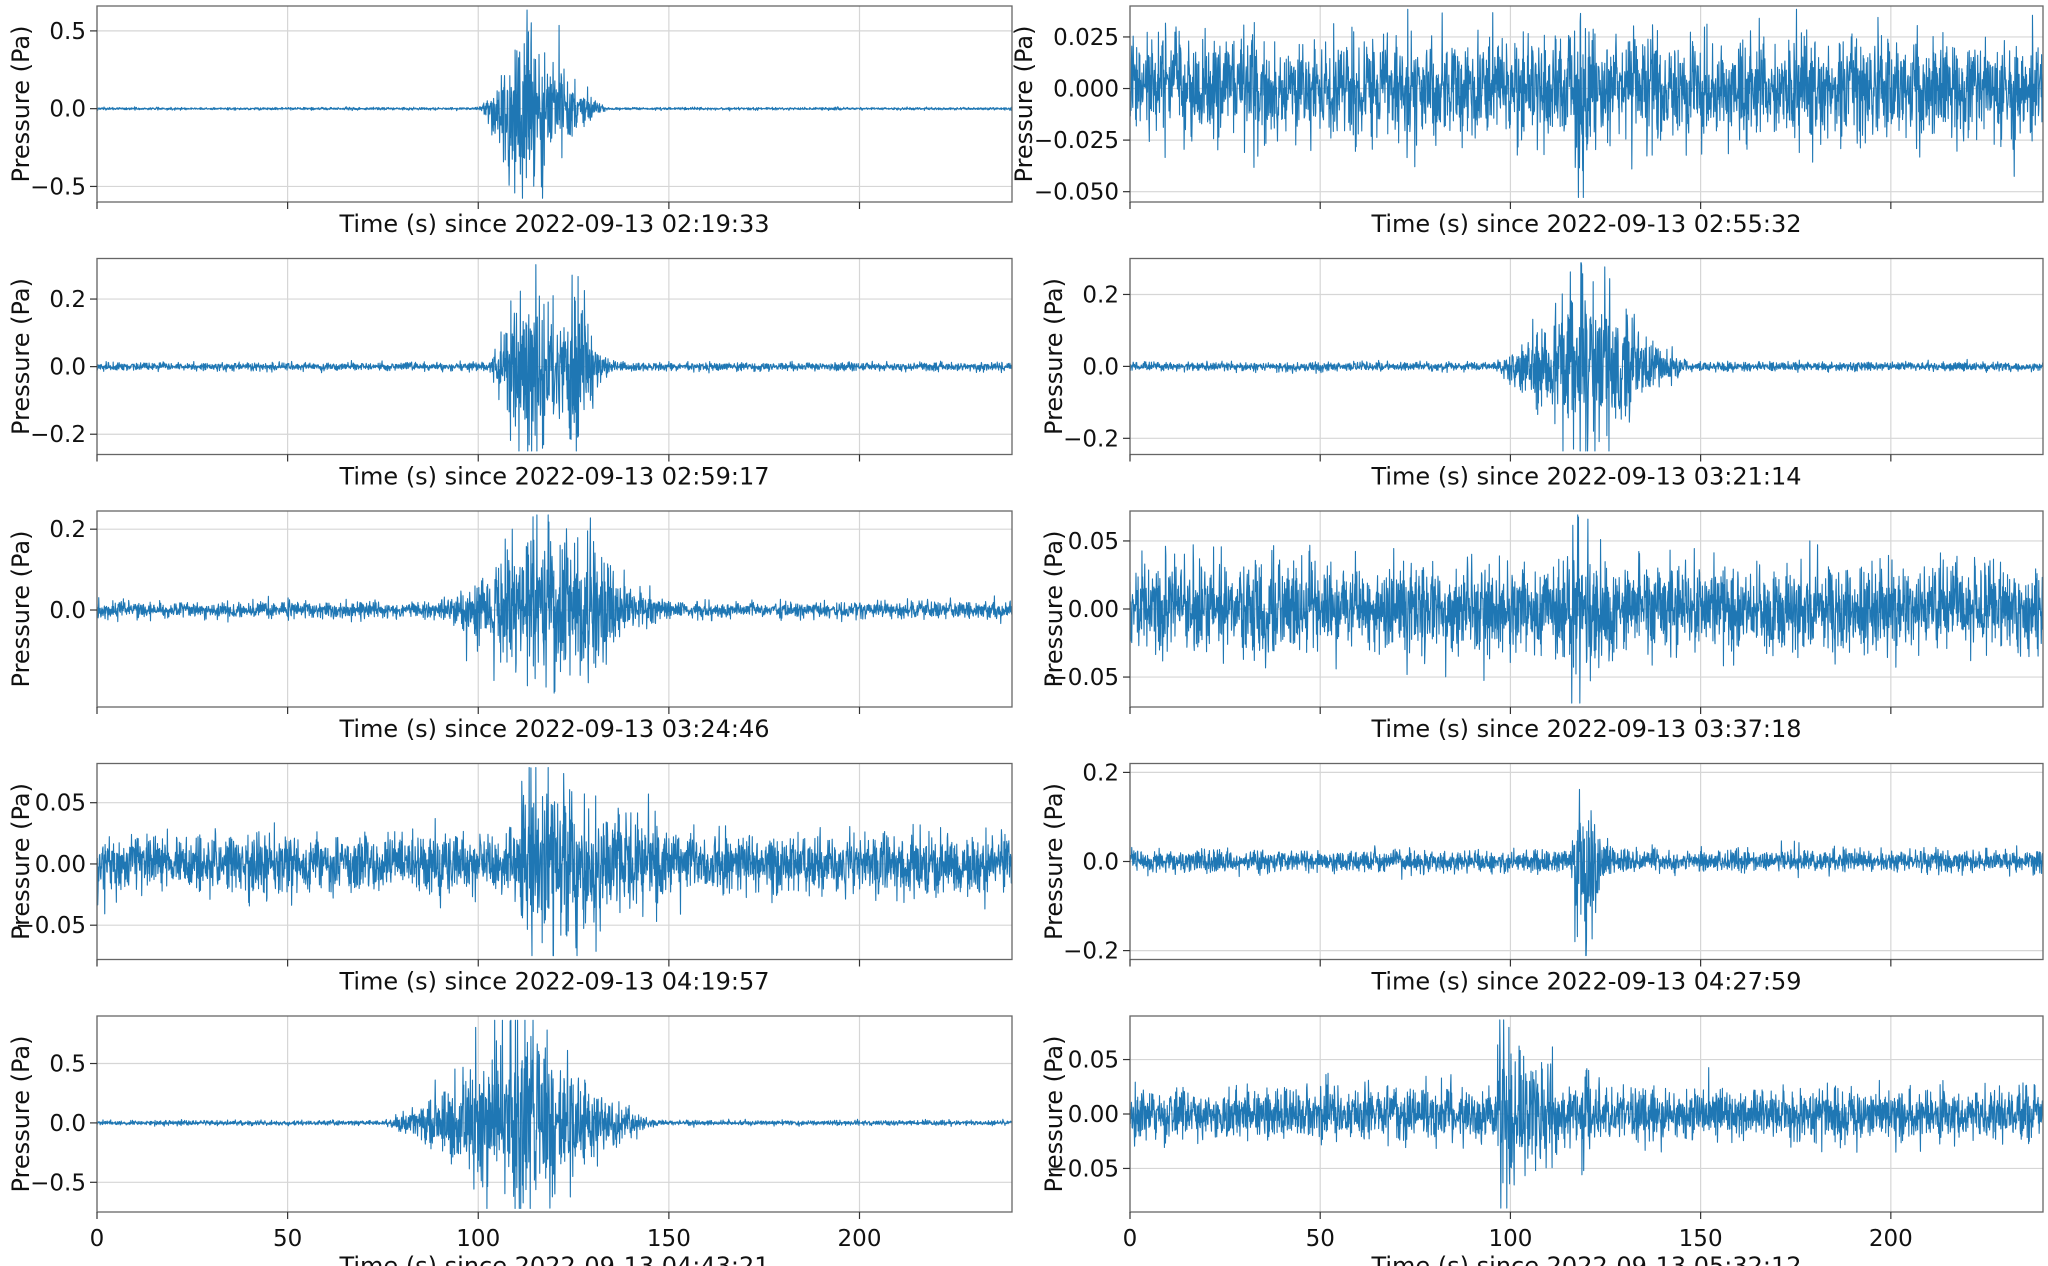  Describe the element at coordinates (1076, 141) in the screenshot. I see `y-tick-label: −0.025` at that location.